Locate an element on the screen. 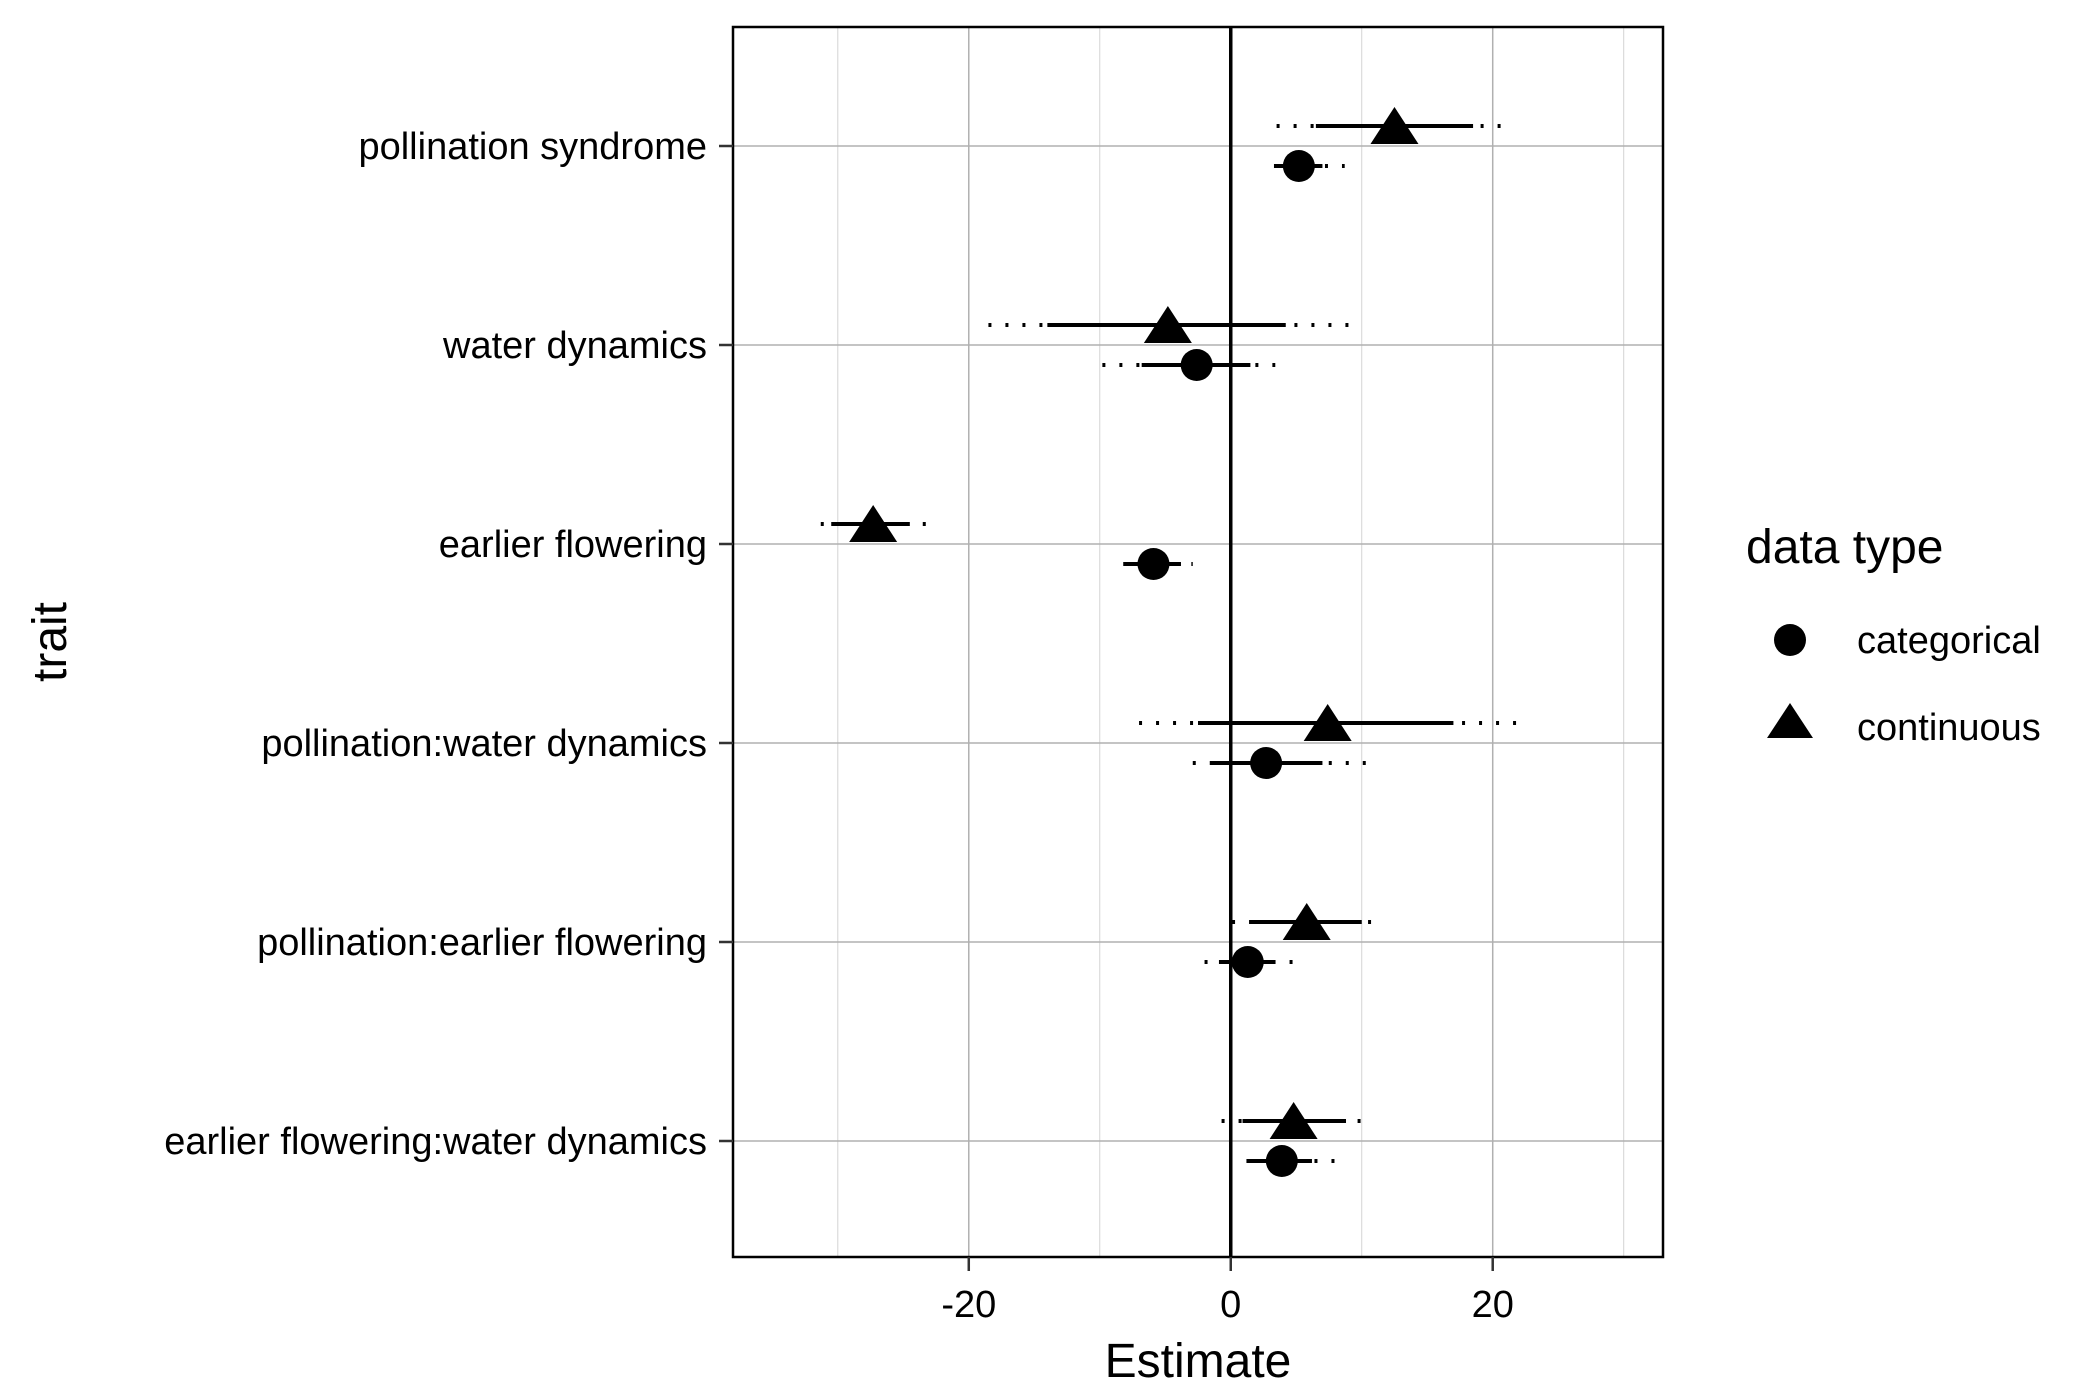 This screenshot has width=2100, height=1400. x-tick-label: -20 is located at coordinates (968, 1305).